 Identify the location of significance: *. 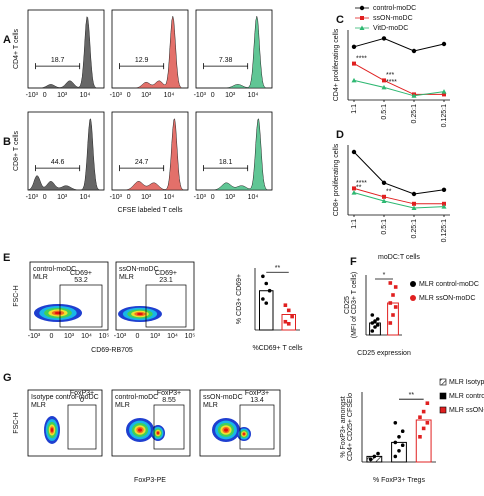
(384, 275).